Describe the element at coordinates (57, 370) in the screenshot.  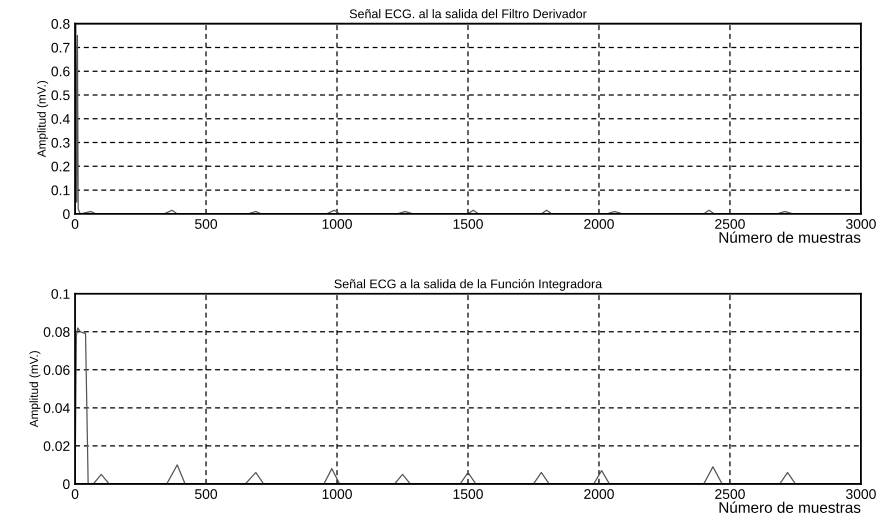
I see `y-tick-label: 0.06` at that location.